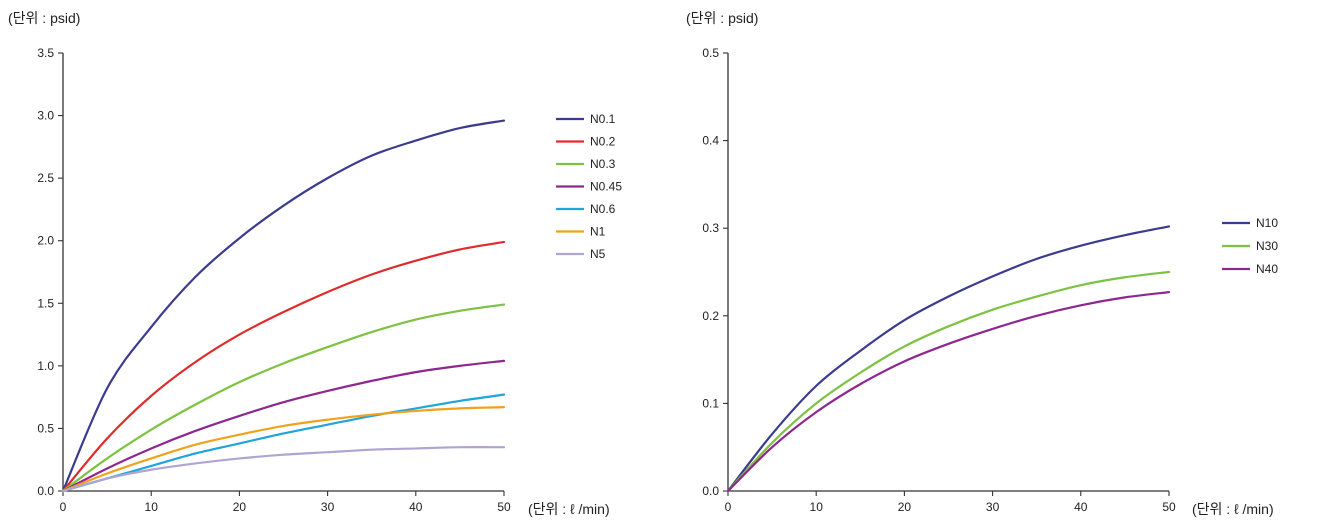  Describe the element at coordinates (710, 141) in the screenshot. I see `y-tick-label: 0.4` at that location.